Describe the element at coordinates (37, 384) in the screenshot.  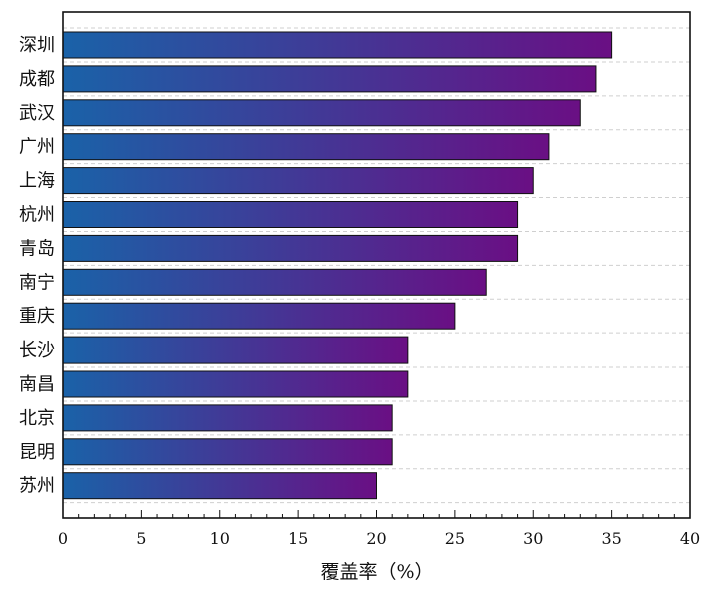
I see `category-label: 南昌` at that location.